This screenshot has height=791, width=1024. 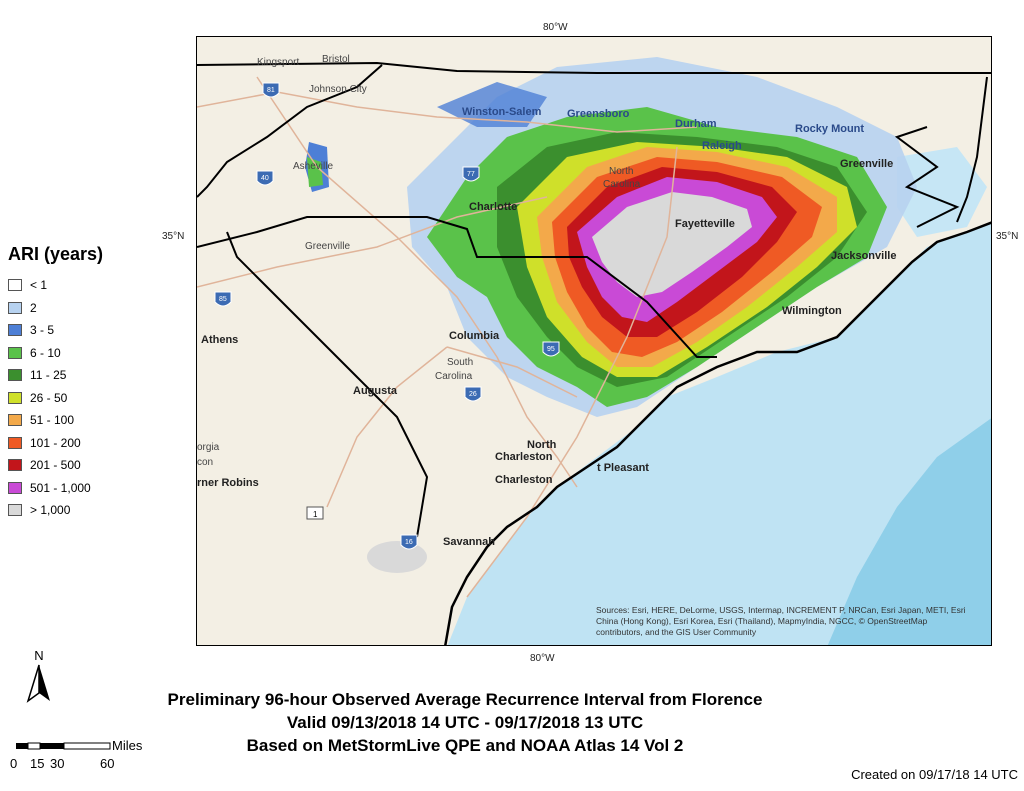 What do you see at coordinates (460, 362) in the screenshot?
I see `state-sc-line1: South` at bounding box center [460, 362].